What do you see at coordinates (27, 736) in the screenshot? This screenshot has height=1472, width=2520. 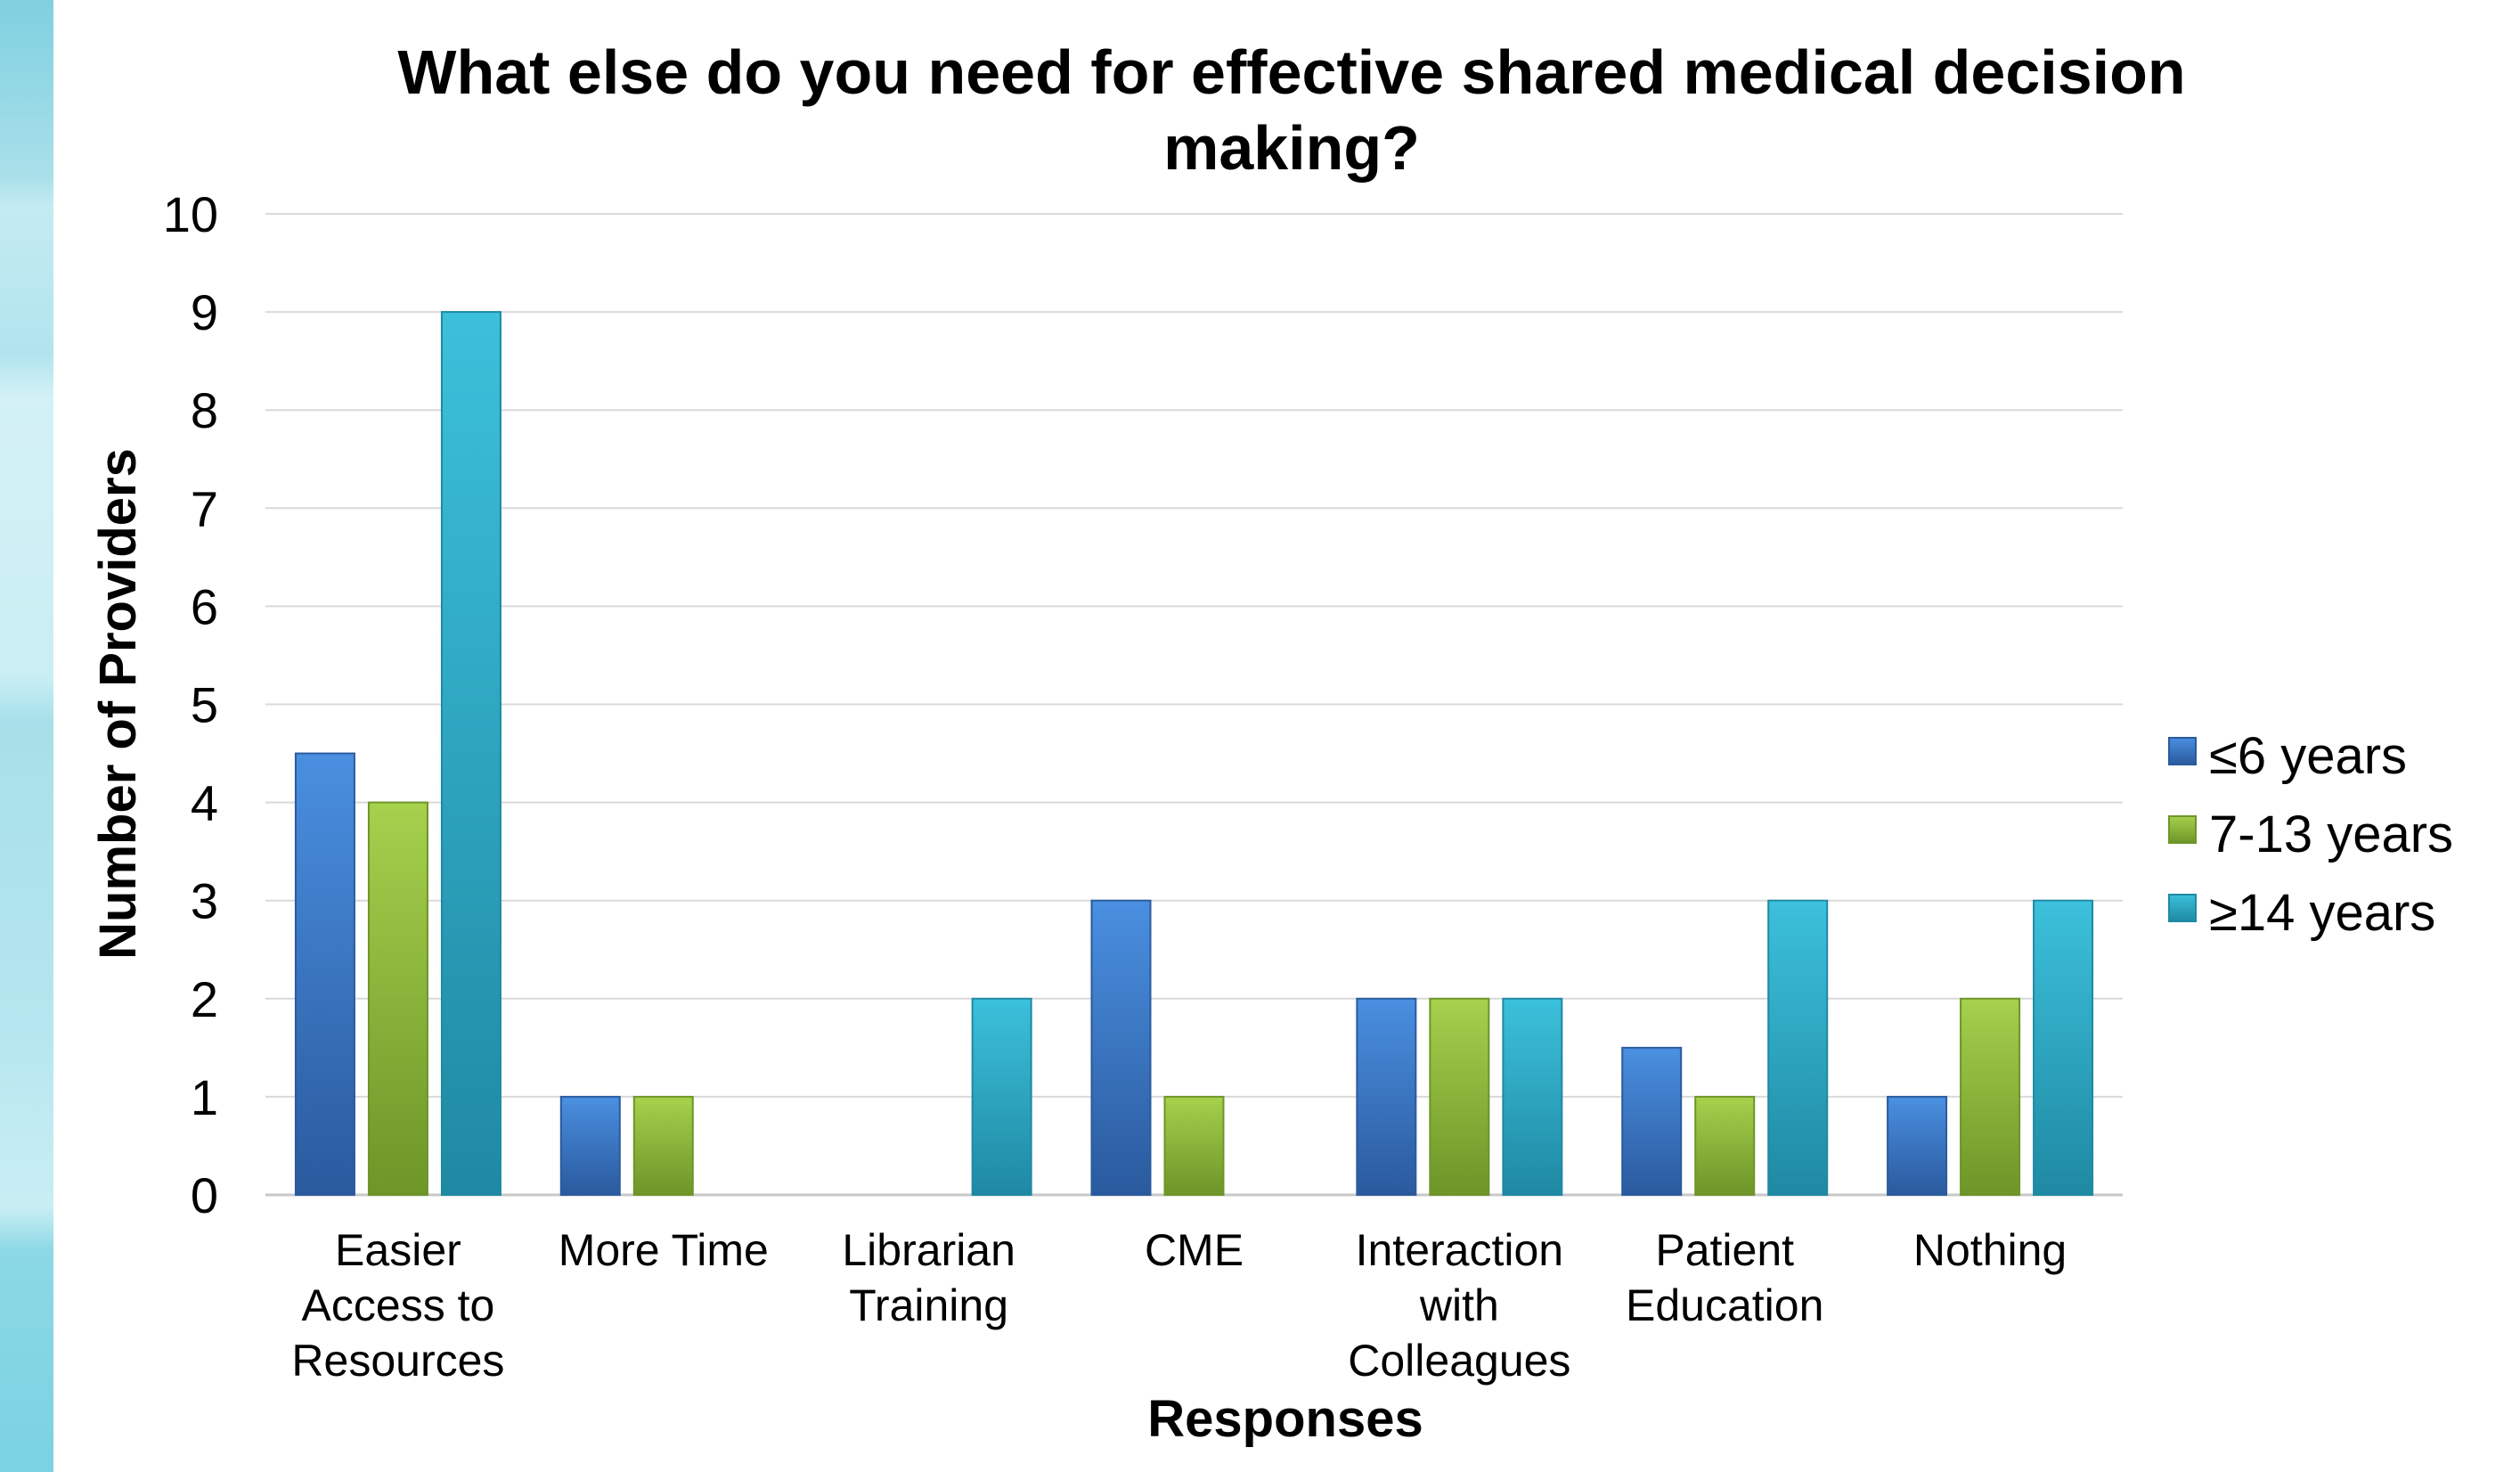 I see `decorative-side-strip` at bounding box center [27, 736].